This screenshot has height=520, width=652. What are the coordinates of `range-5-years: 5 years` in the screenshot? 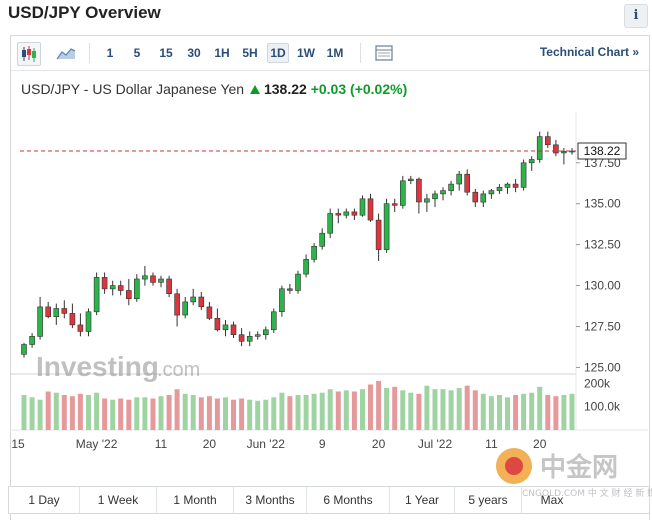 It's located at (488, 500).